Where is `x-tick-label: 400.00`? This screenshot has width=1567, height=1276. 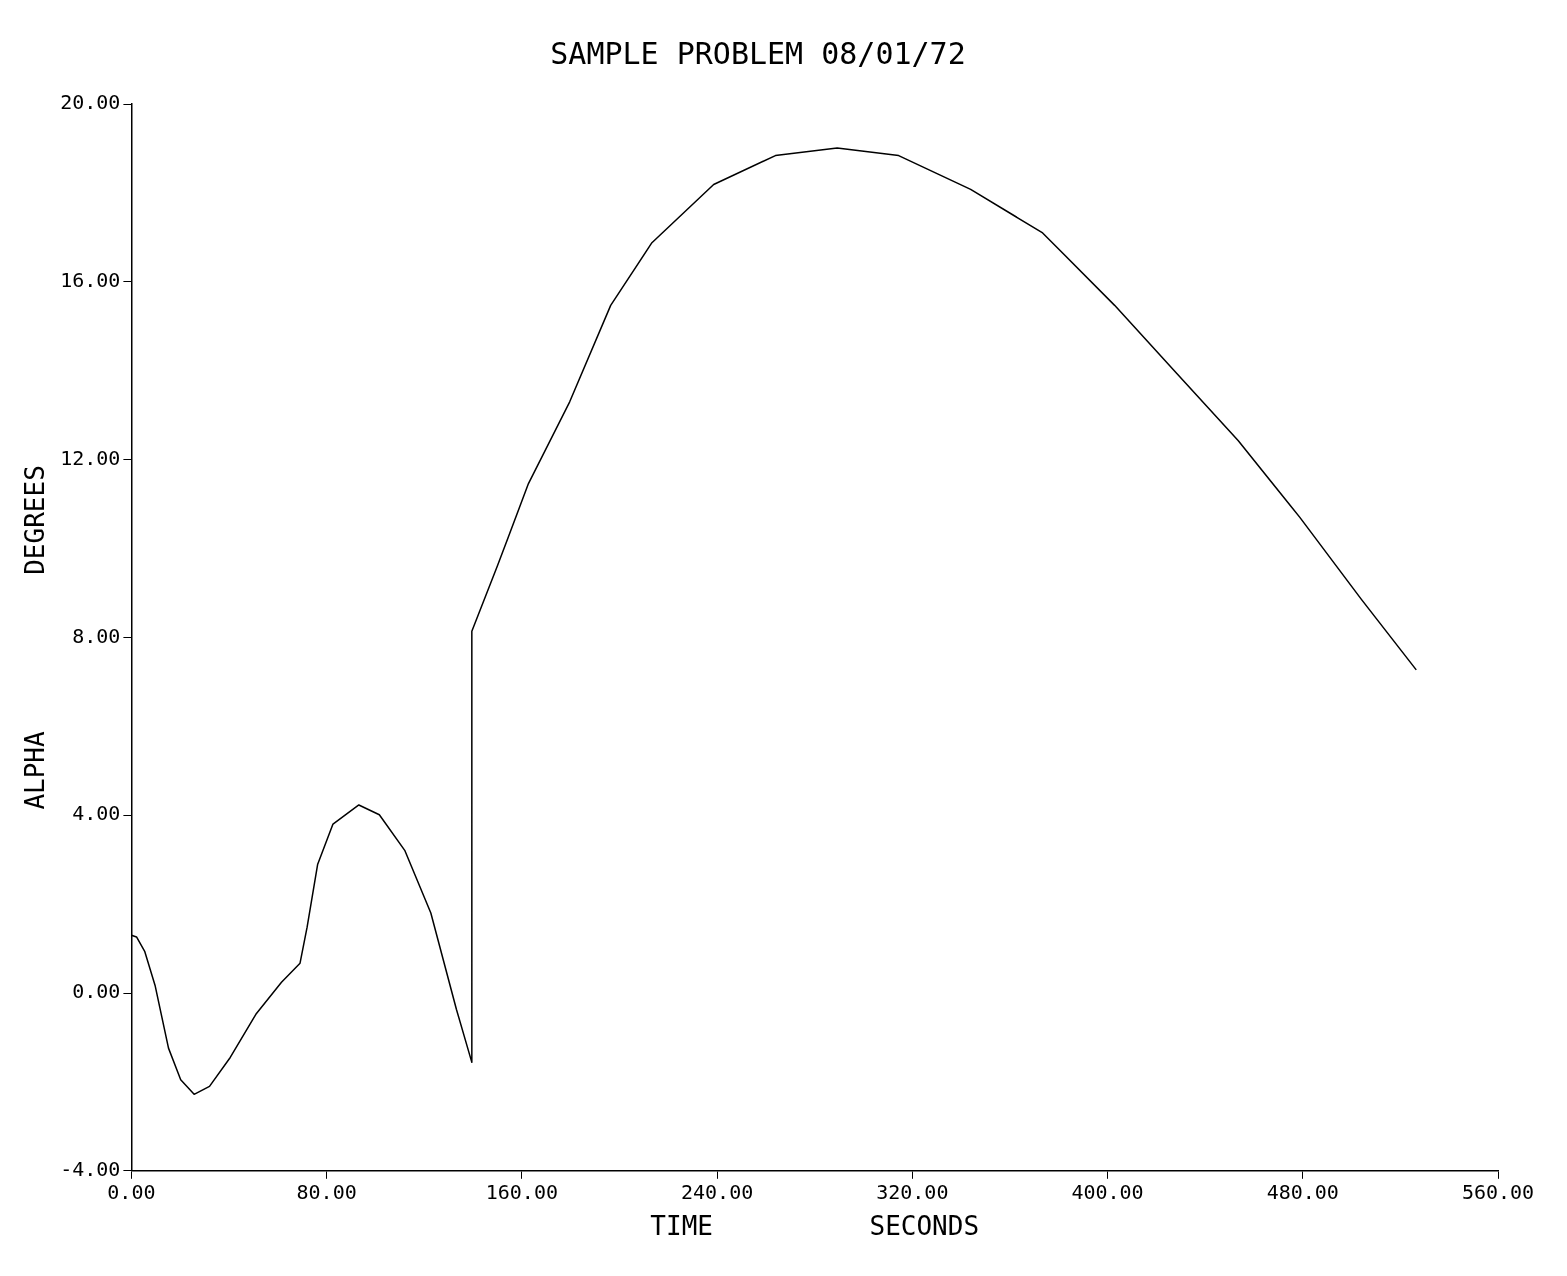 x-tick-label: 400.00 is located at coordinates (1107, 1192).